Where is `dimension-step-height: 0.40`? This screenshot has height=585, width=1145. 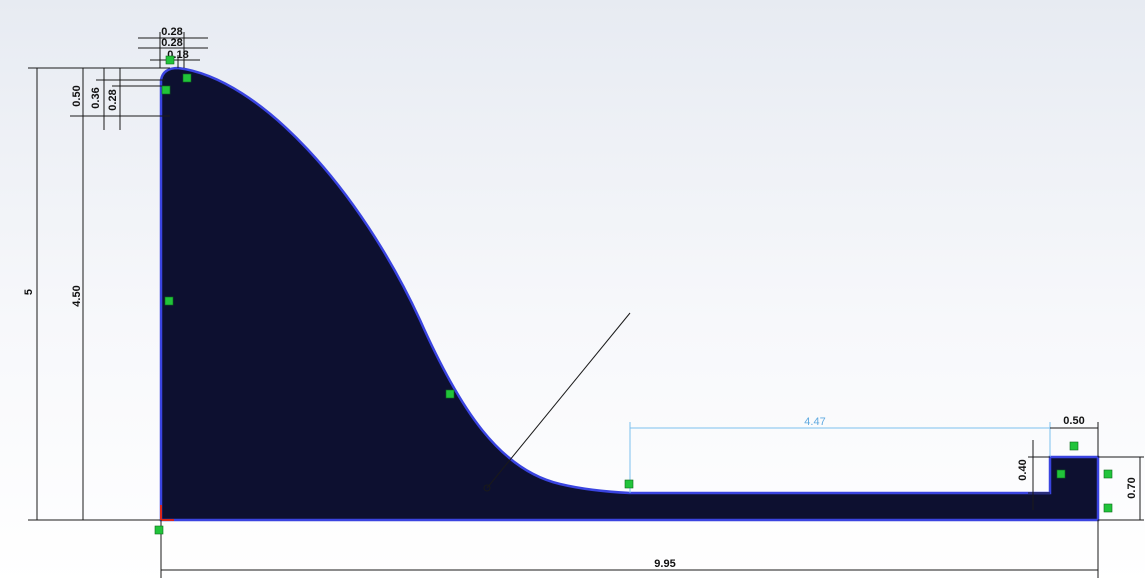 dimension-step-height: 0.40 is located at coordinates (1033, 475).